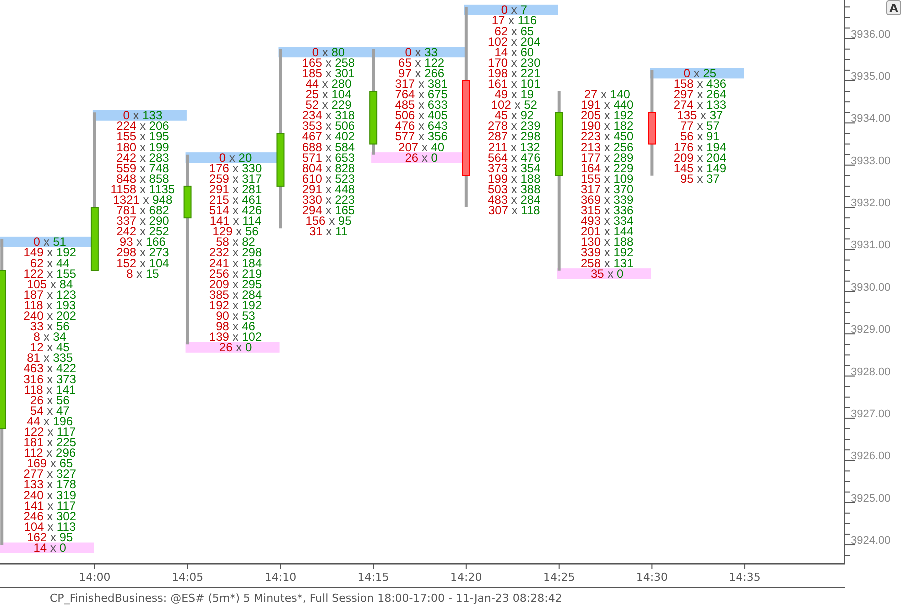  Describe the element at coordinates (871, 161) in the screenshot. I see `y-tick-label: 3933.00` at that location.